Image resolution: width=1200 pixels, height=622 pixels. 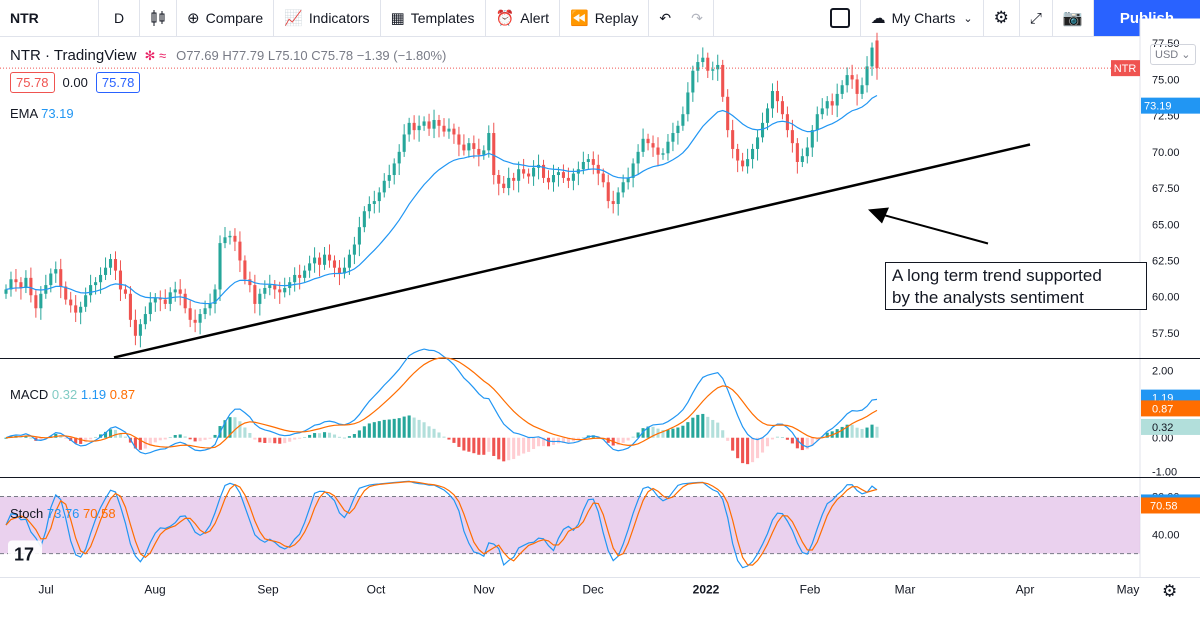 I want to click on undo-button: ↶, so click(x=665, y=18).